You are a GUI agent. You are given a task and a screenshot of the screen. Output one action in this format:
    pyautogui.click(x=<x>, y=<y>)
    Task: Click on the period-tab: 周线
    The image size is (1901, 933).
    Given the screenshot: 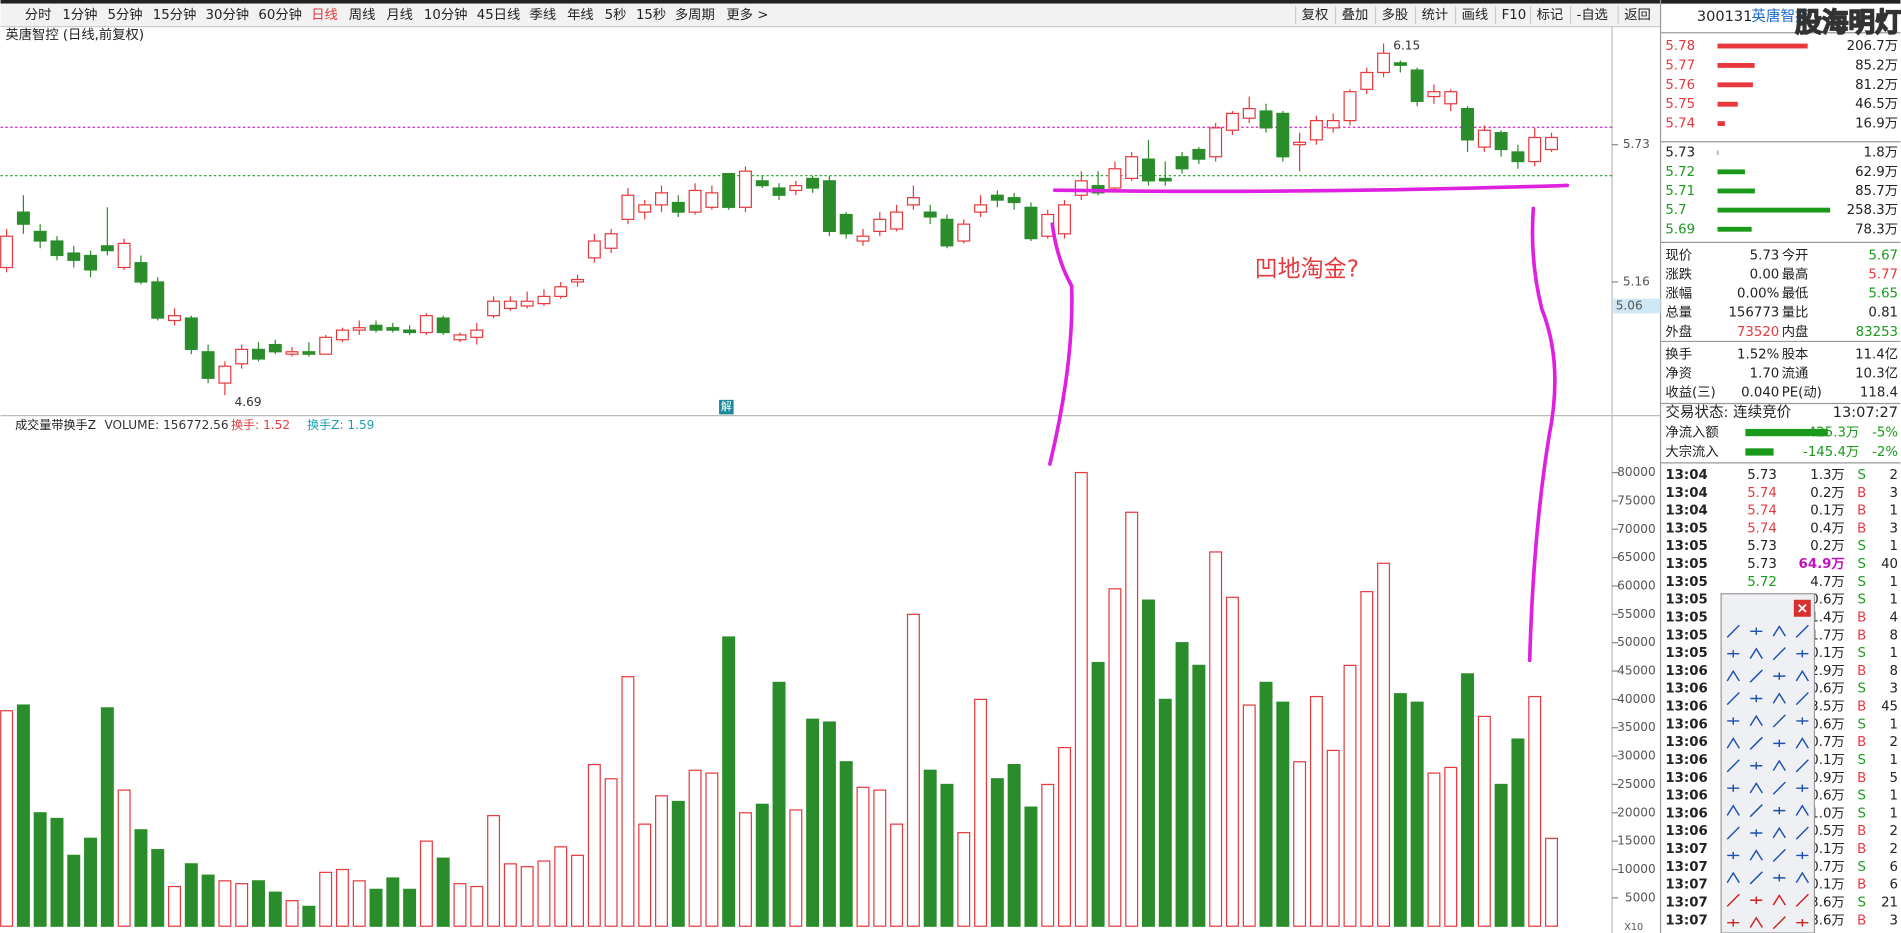 What is the action you would take?
    pyautogui.click(x=362, y=15)
    